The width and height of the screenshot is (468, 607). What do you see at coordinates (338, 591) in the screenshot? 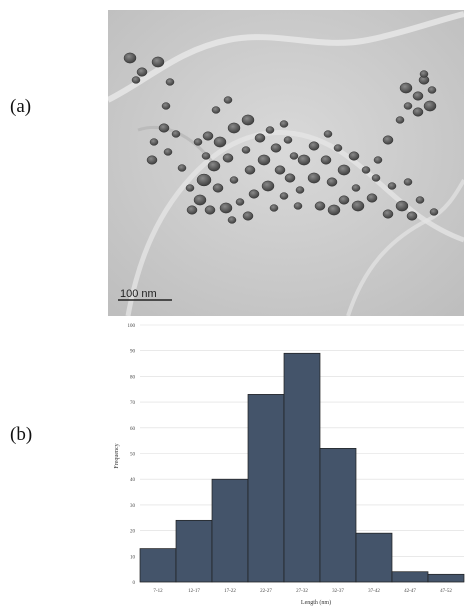
I see `x-tick-label: 32-37` at bounding box center [338, 591].